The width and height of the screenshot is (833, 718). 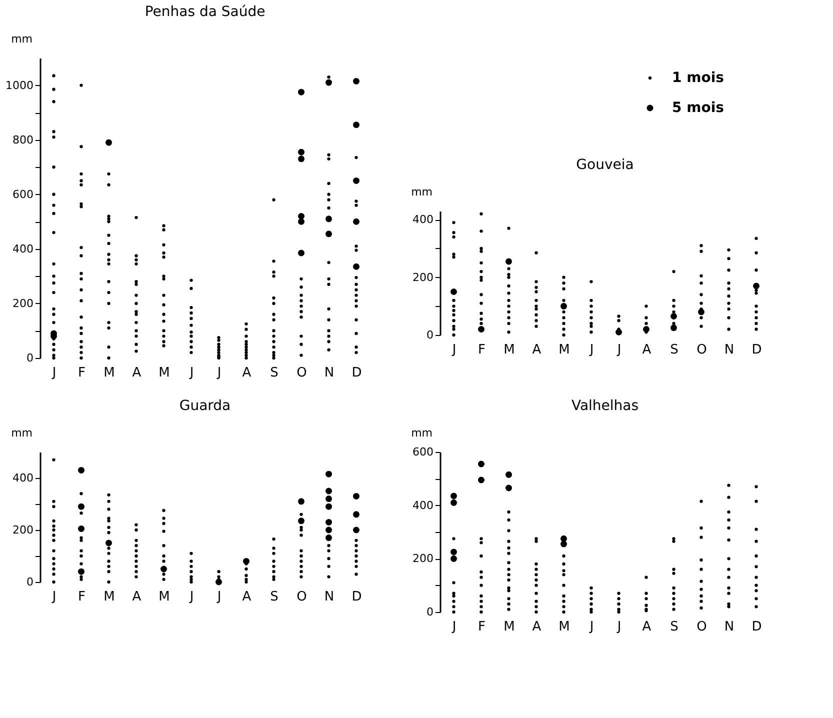 I want to click on chart-title: Gouveia, so click(x=605, y=165).